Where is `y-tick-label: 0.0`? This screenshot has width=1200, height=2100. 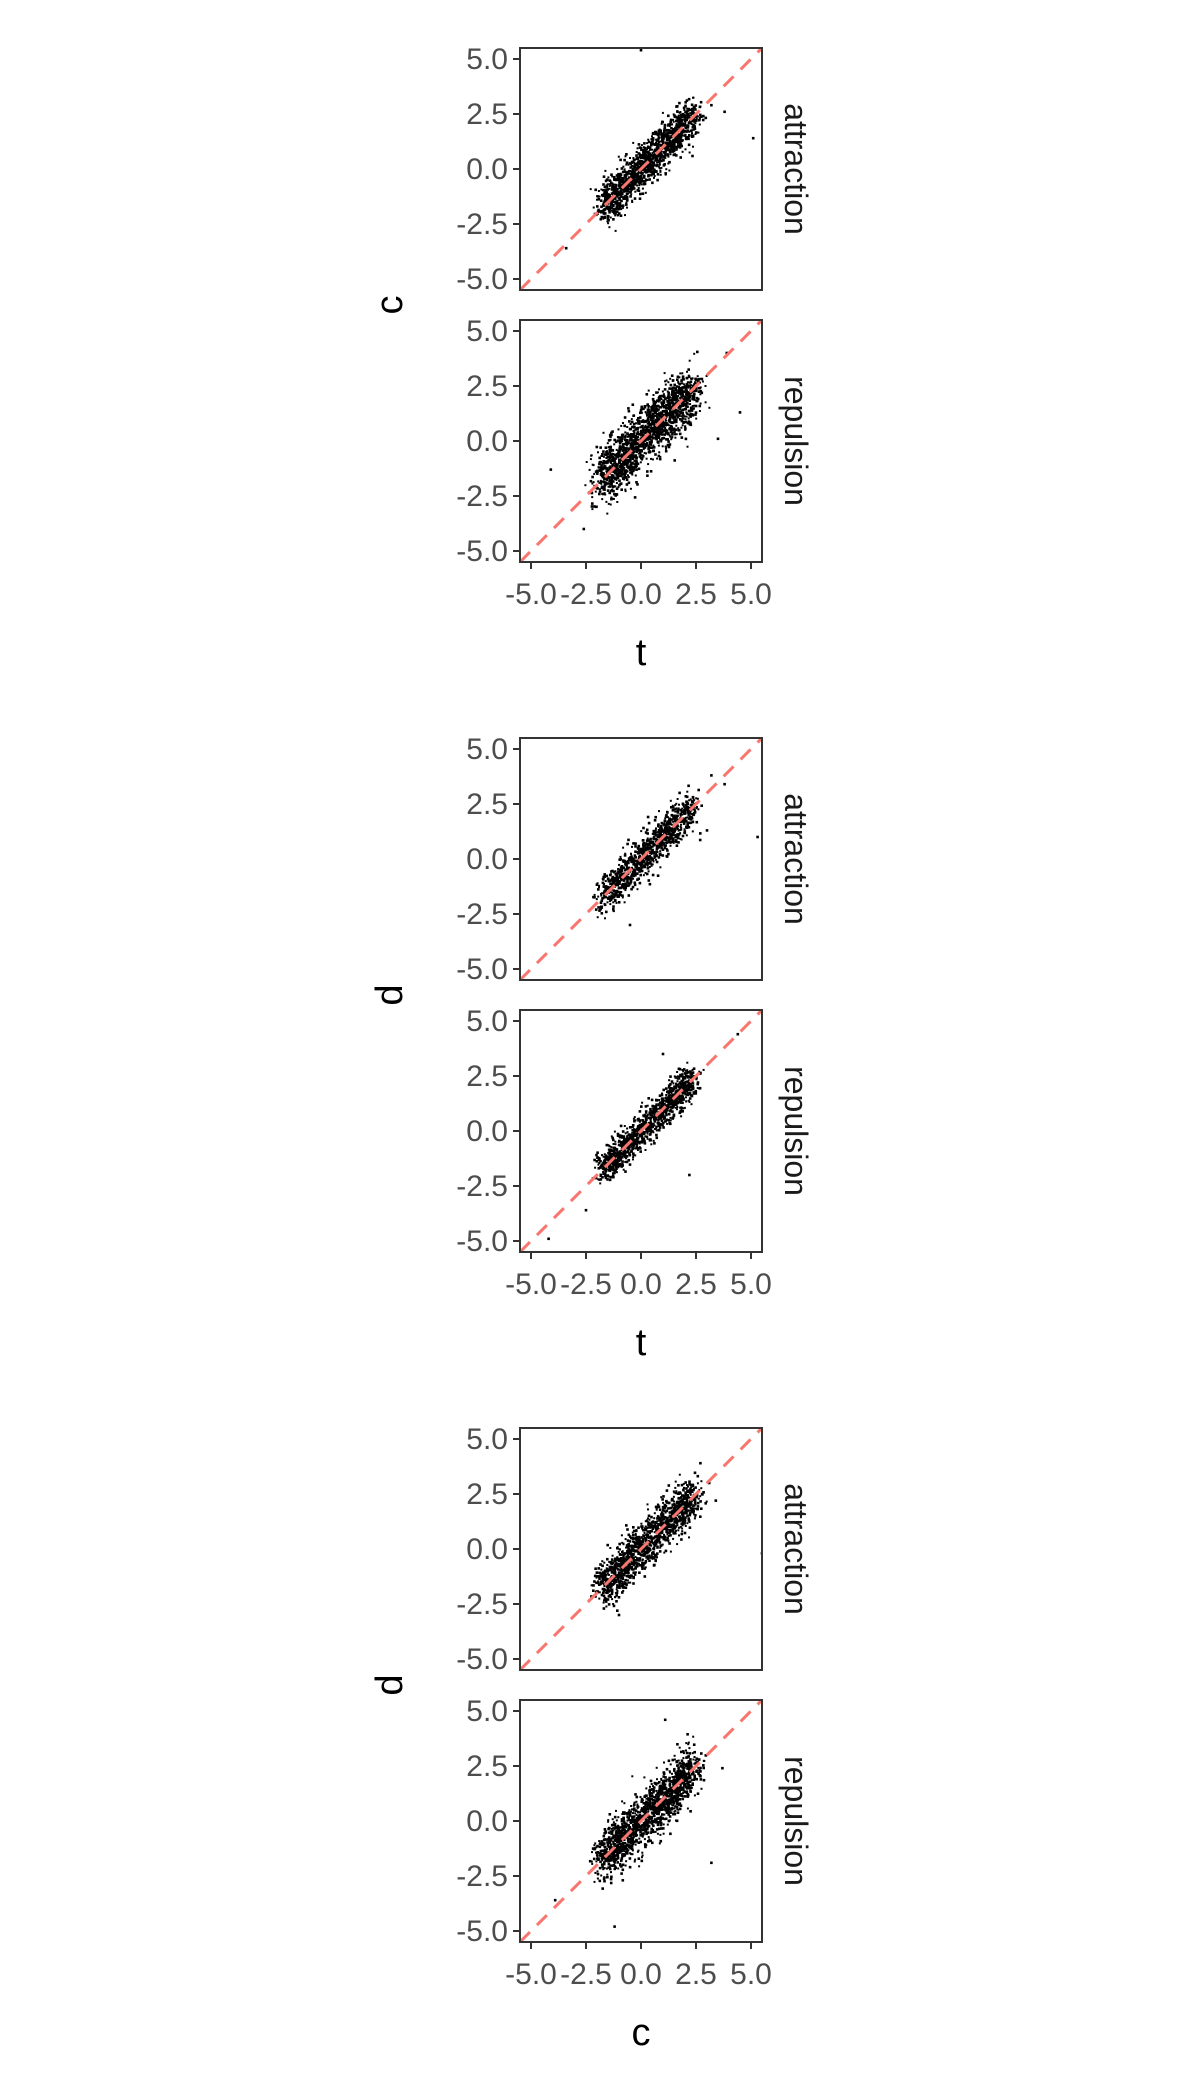 y-tick-label: 0.0 is located at coordinates (487, 441).